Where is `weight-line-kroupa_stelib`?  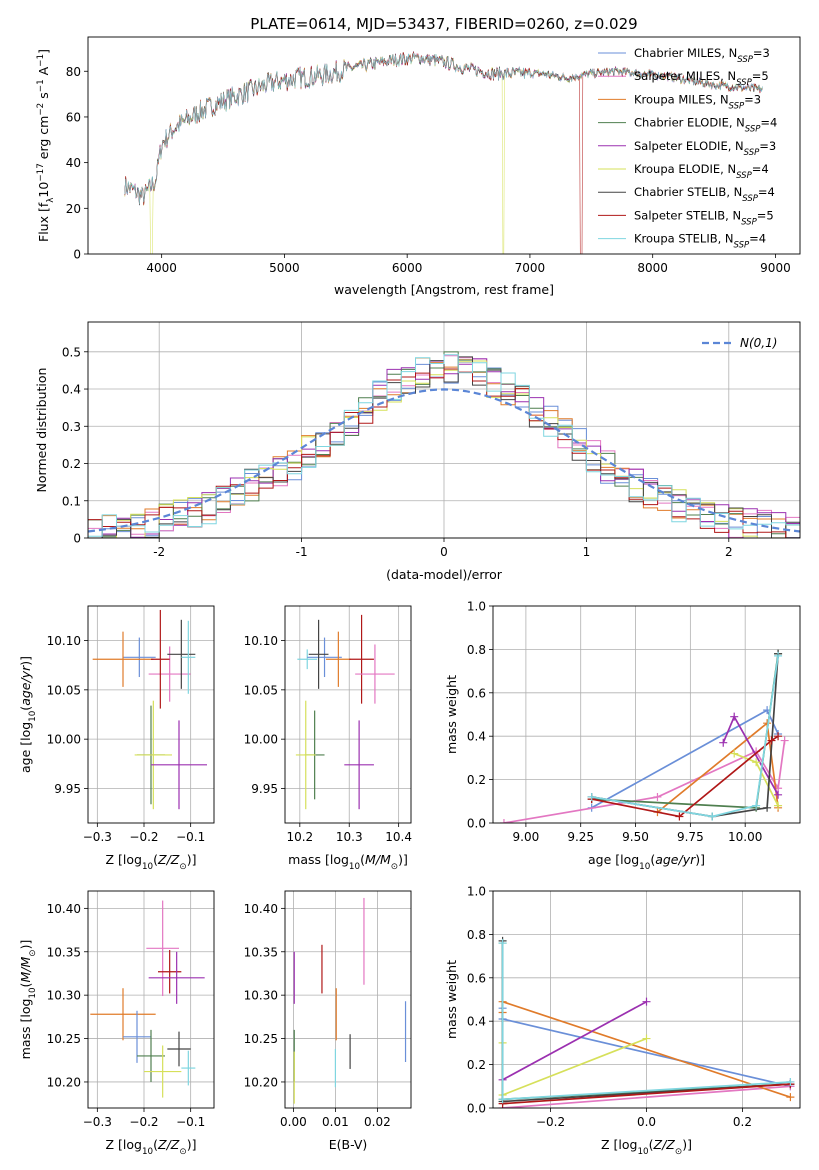
weight-line-kroupa_stelib is located at coordinates (685, 736).